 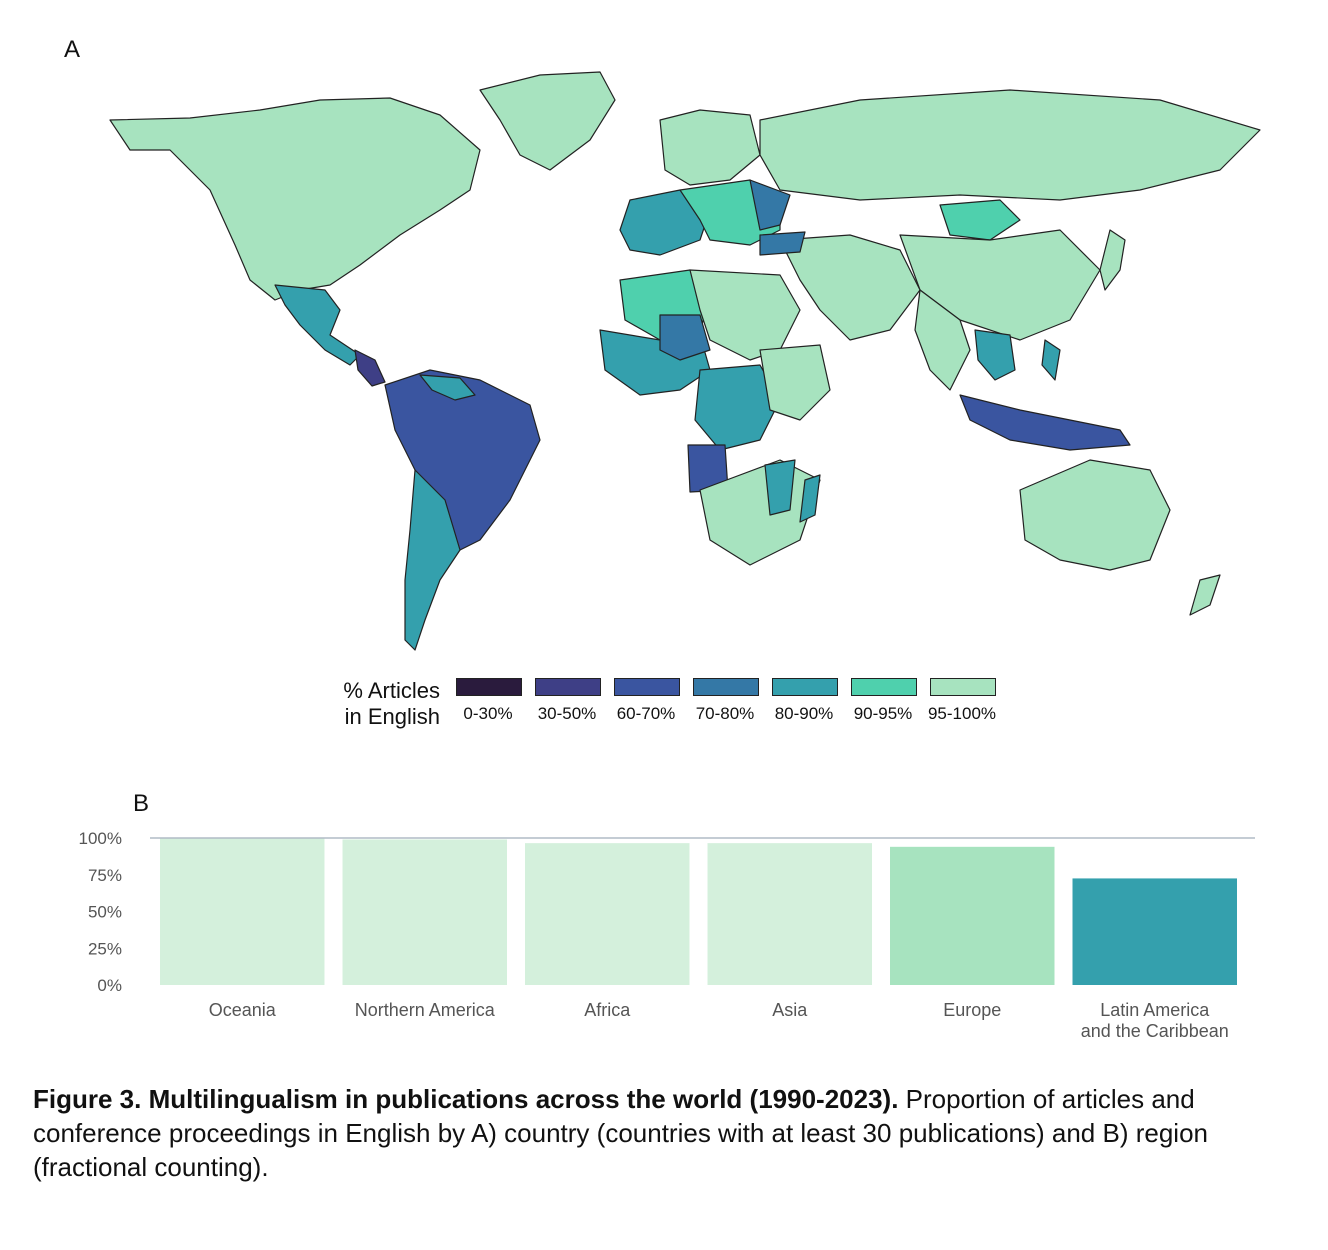 What do you see at coordinates (790, 1010) in the screenshot?
I see `x-tick-label: Asia` at bounding box center [790, 1010].